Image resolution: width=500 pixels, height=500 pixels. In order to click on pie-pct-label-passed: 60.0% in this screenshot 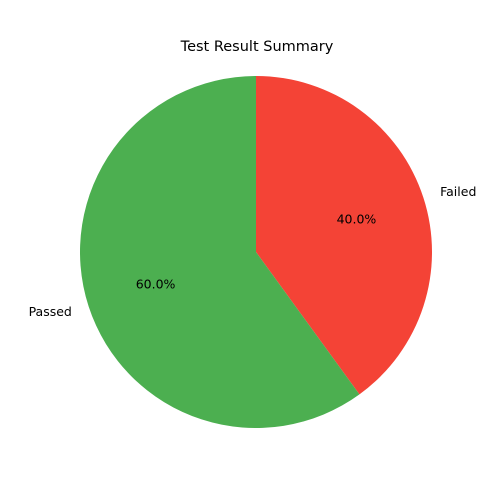, I will do `click(156, 284)`.